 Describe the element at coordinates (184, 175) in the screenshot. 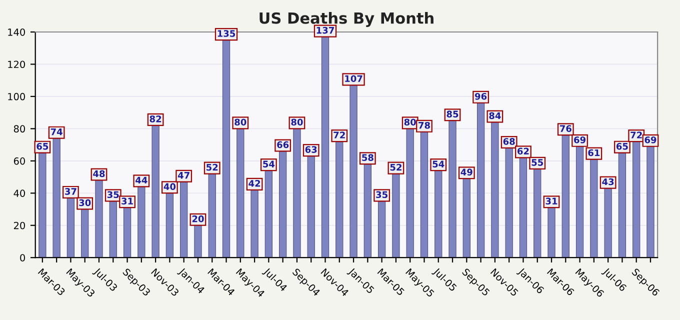

I see `data-label: 47` at that location.